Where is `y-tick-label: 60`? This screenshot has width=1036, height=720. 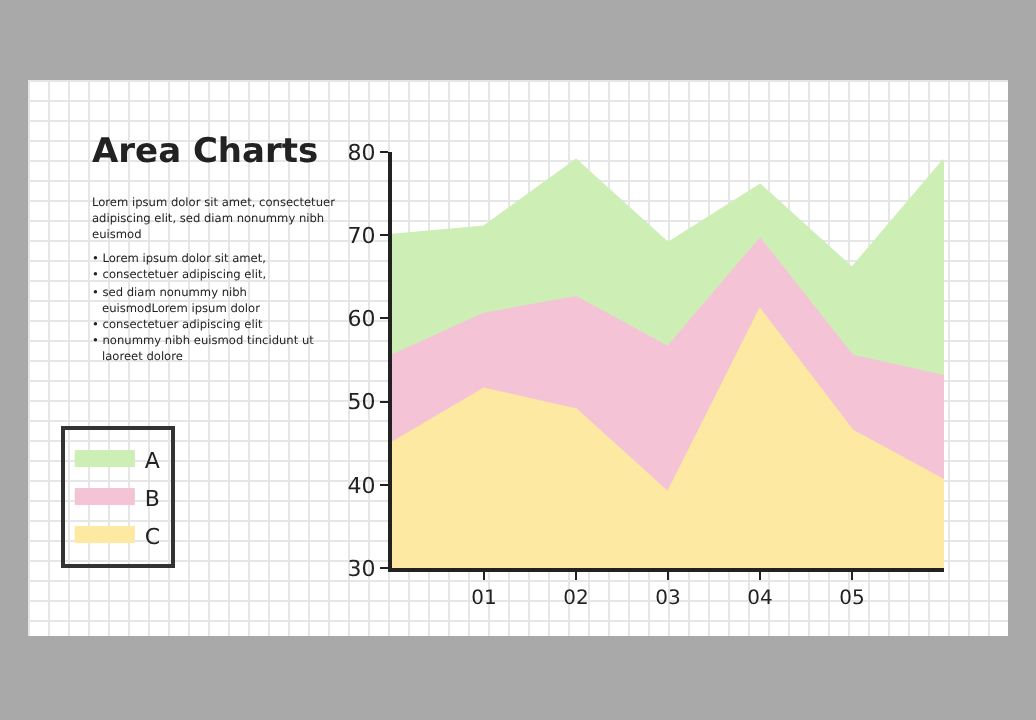
y-tick-label: 60 is located at coordinates (361, 319).